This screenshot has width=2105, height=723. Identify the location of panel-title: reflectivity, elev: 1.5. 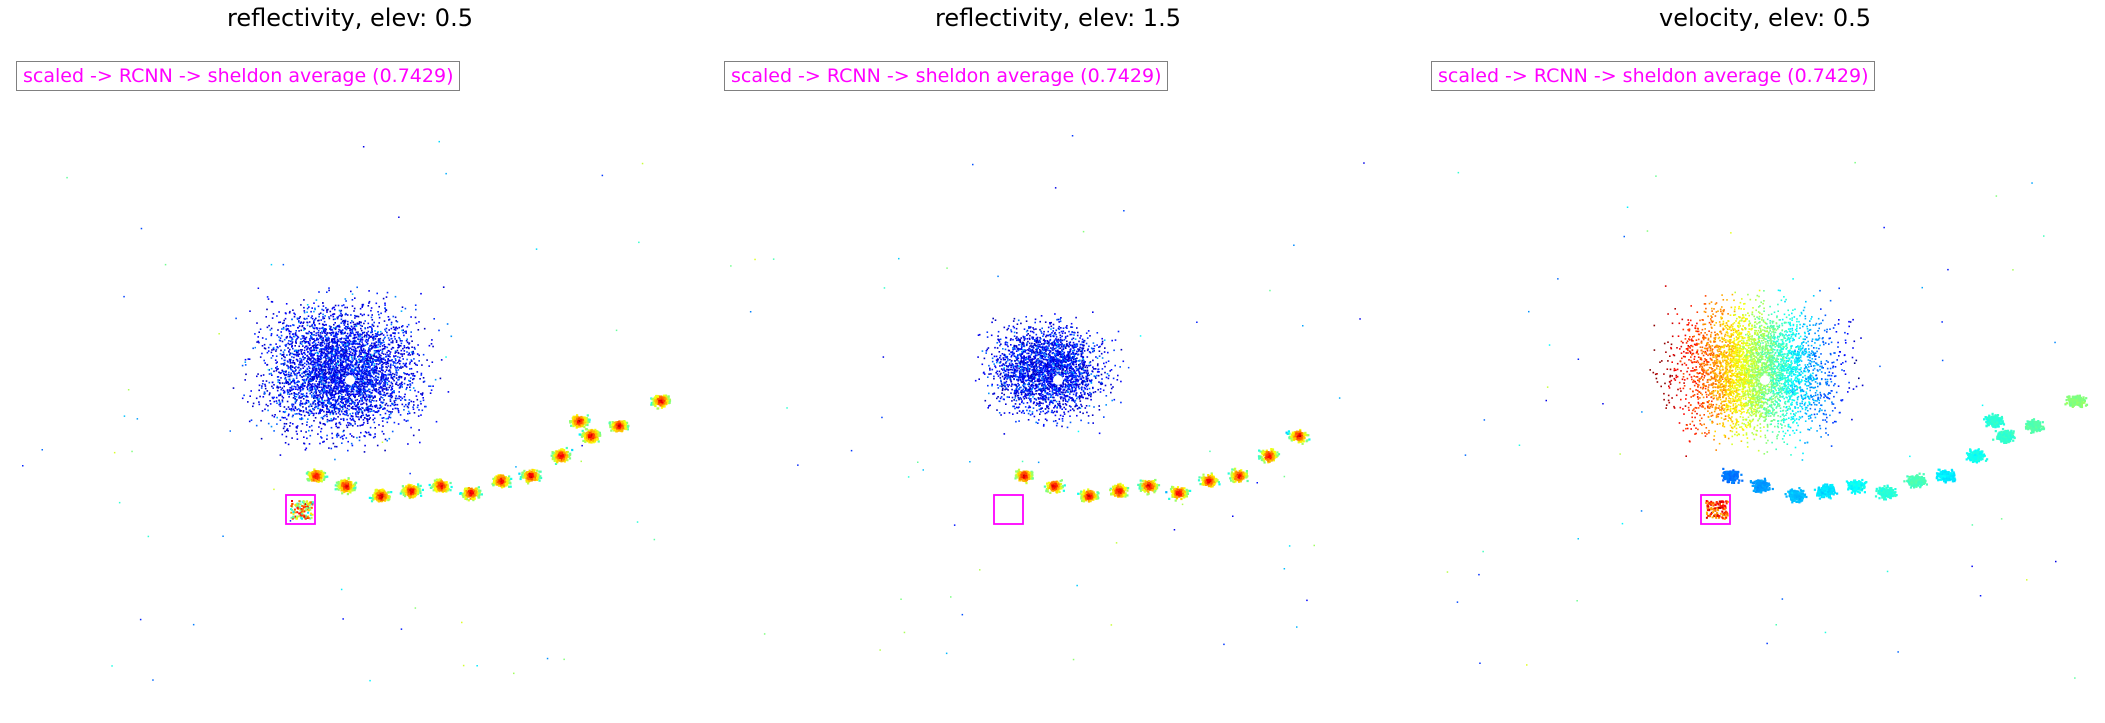
(1058, 18).